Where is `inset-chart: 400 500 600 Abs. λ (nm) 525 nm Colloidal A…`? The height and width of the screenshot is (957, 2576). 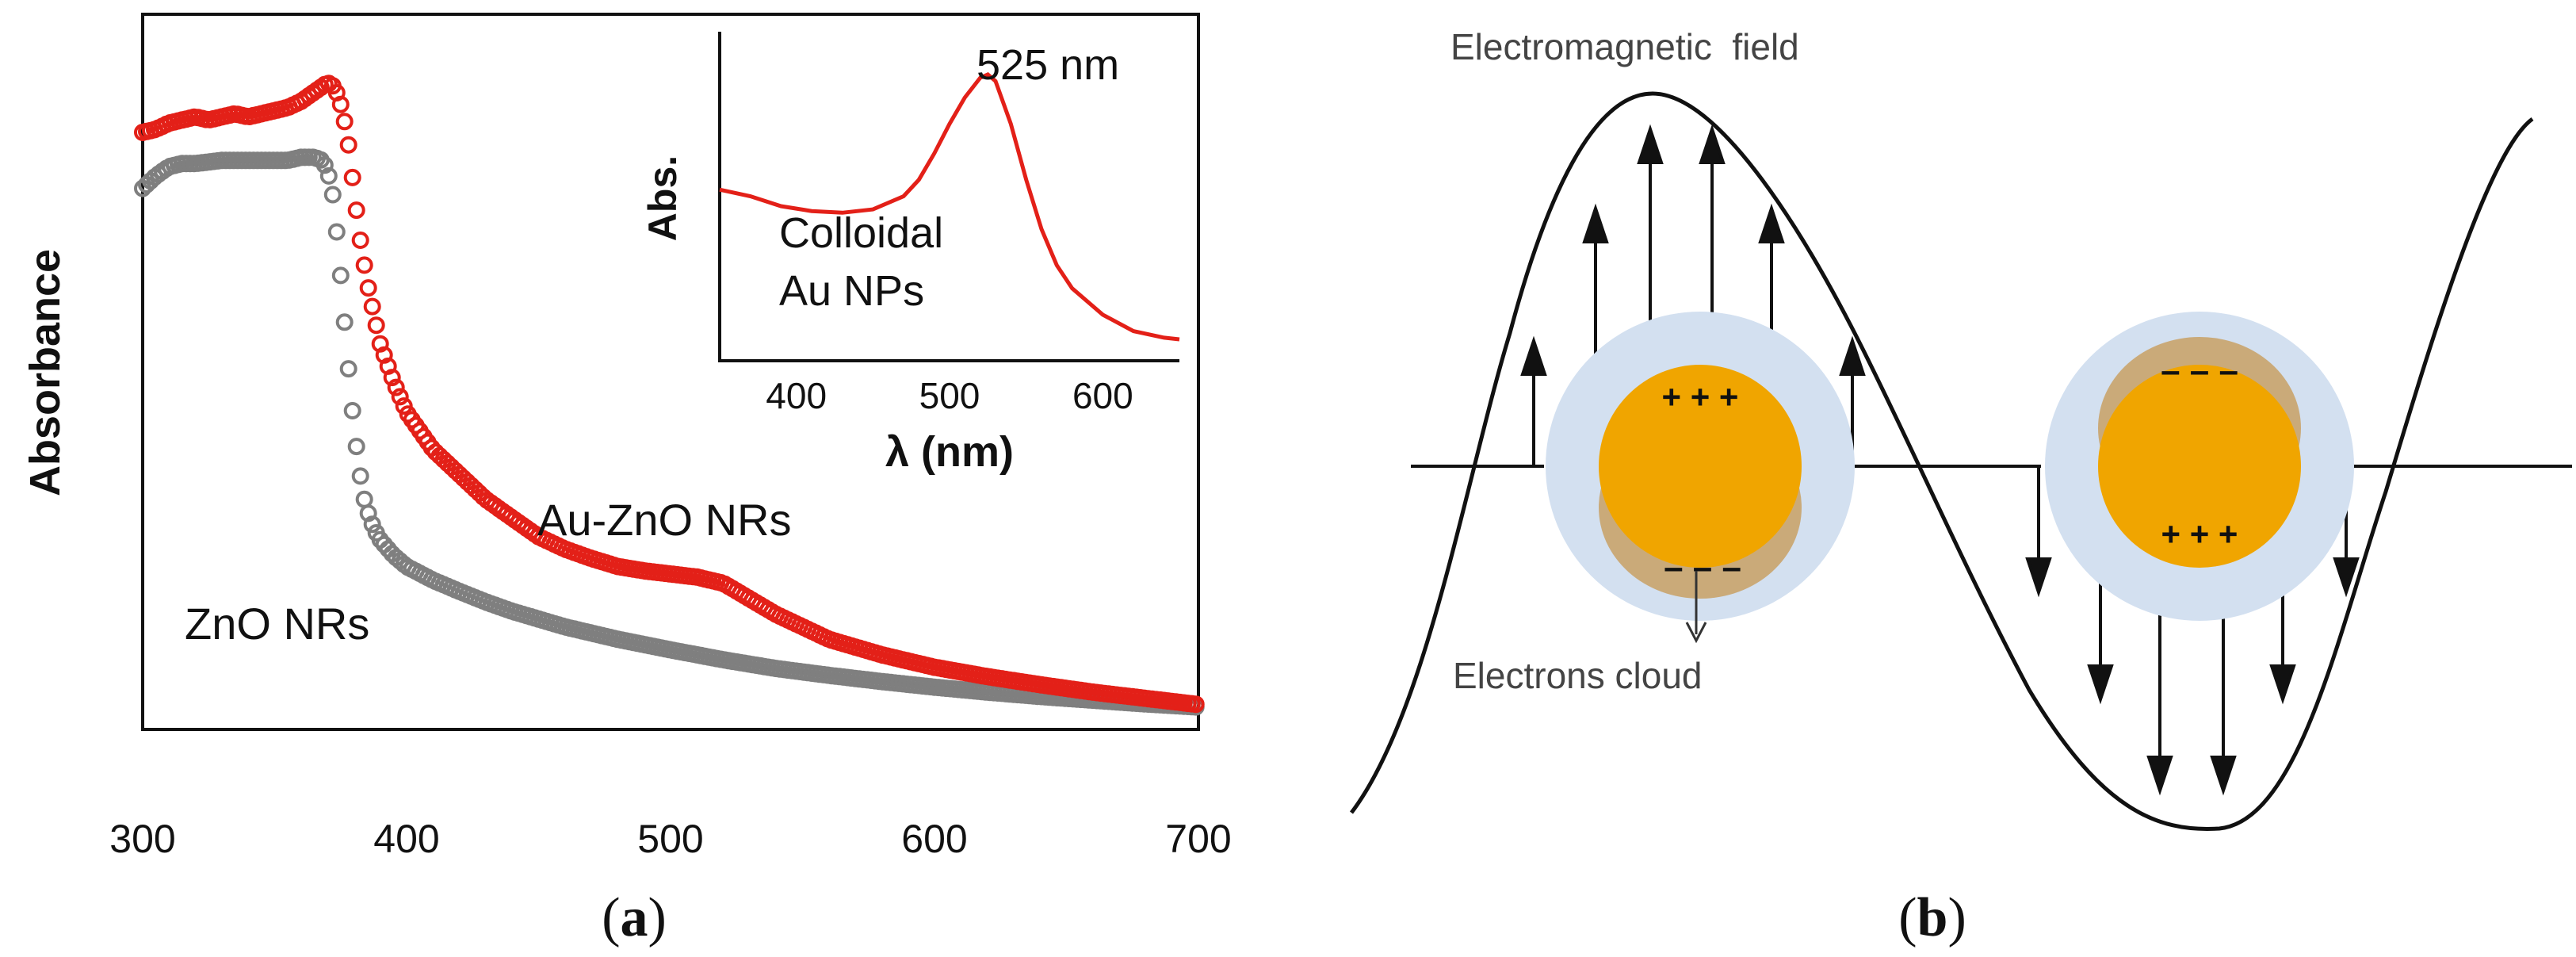 inset-chart: 400 500 600 Abs. λ (nm) 525 nm Colloidal A… is located at coordinates (910, 254).